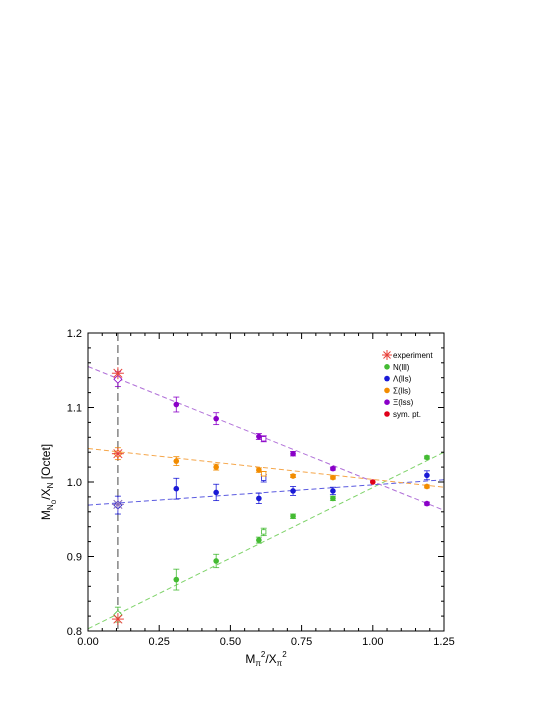 The image size is (545, 705). I want to click on y-tick-label: 0.9, so click(74, 558).